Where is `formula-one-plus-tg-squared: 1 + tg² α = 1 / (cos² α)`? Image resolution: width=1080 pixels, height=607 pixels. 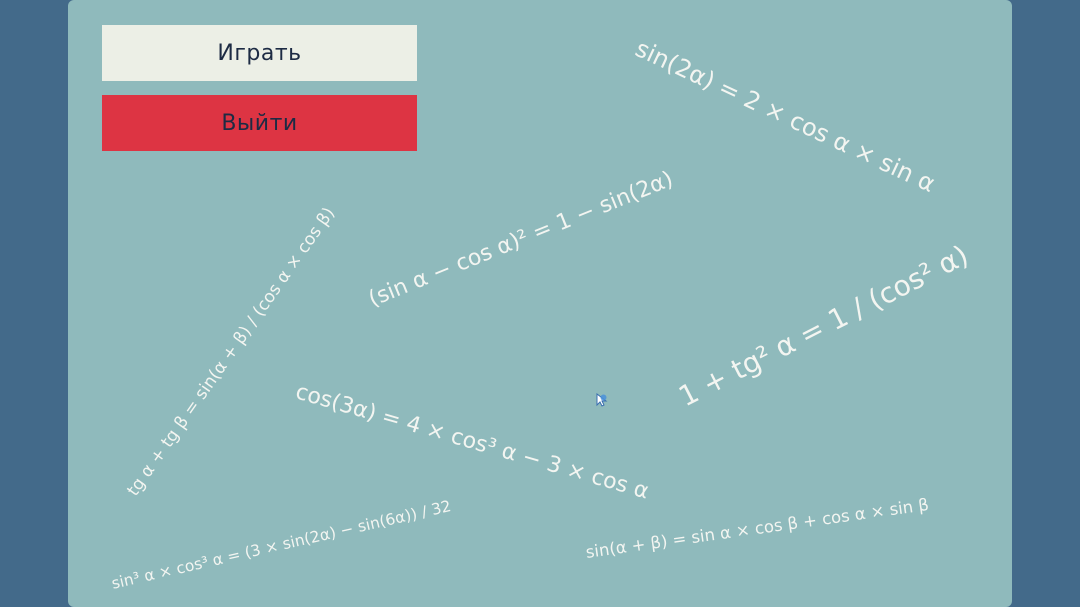 formula-one-plus-tg-squared: 1 + tg² α = 1 / (cos² α) is located at coordinates (823, 326).